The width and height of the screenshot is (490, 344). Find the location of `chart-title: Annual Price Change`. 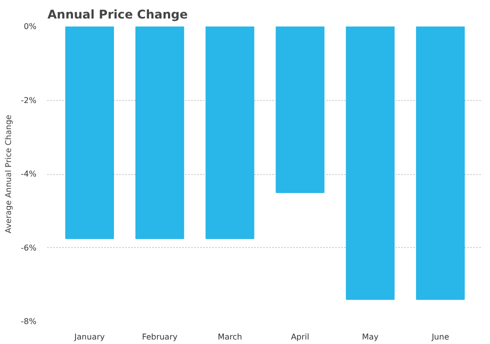

chart-title: Annual Price Change is located at coordinates (118, 15).